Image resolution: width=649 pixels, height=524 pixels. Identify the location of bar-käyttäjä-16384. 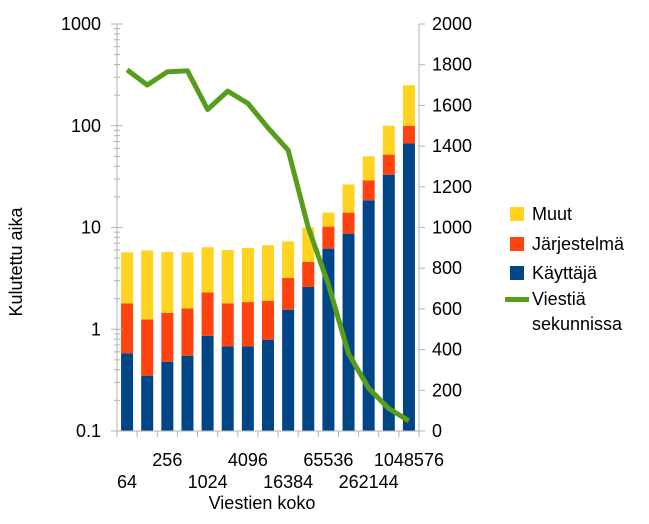
(288, 370).